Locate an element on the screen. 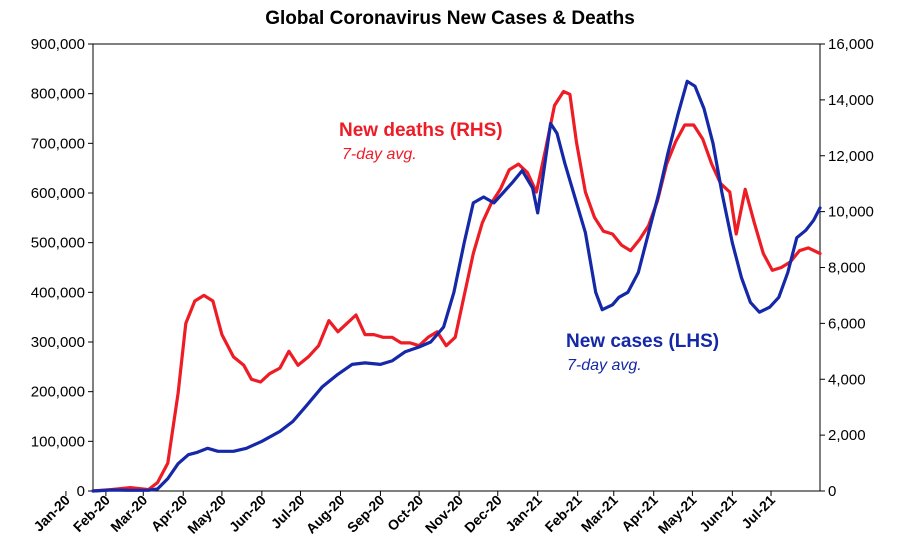 This screenshot has width=902, height=556. deaths-series-sublabel: 7-day avg. is located at coordinates (379, 154).